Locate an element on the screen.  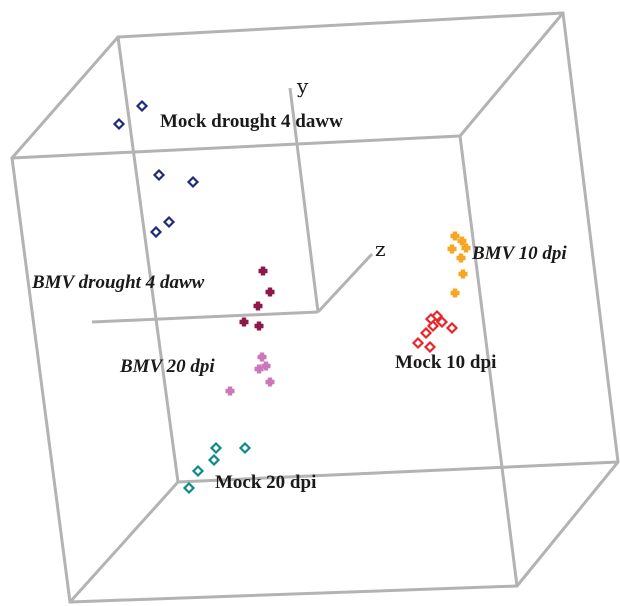
y-axis-line is located at coordinates (304, 200).